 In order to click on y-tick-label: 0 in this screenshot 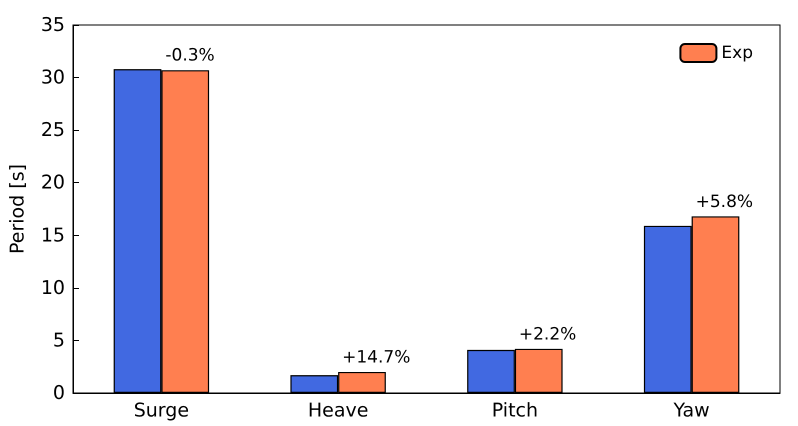, I will do `click(58, 393)`.